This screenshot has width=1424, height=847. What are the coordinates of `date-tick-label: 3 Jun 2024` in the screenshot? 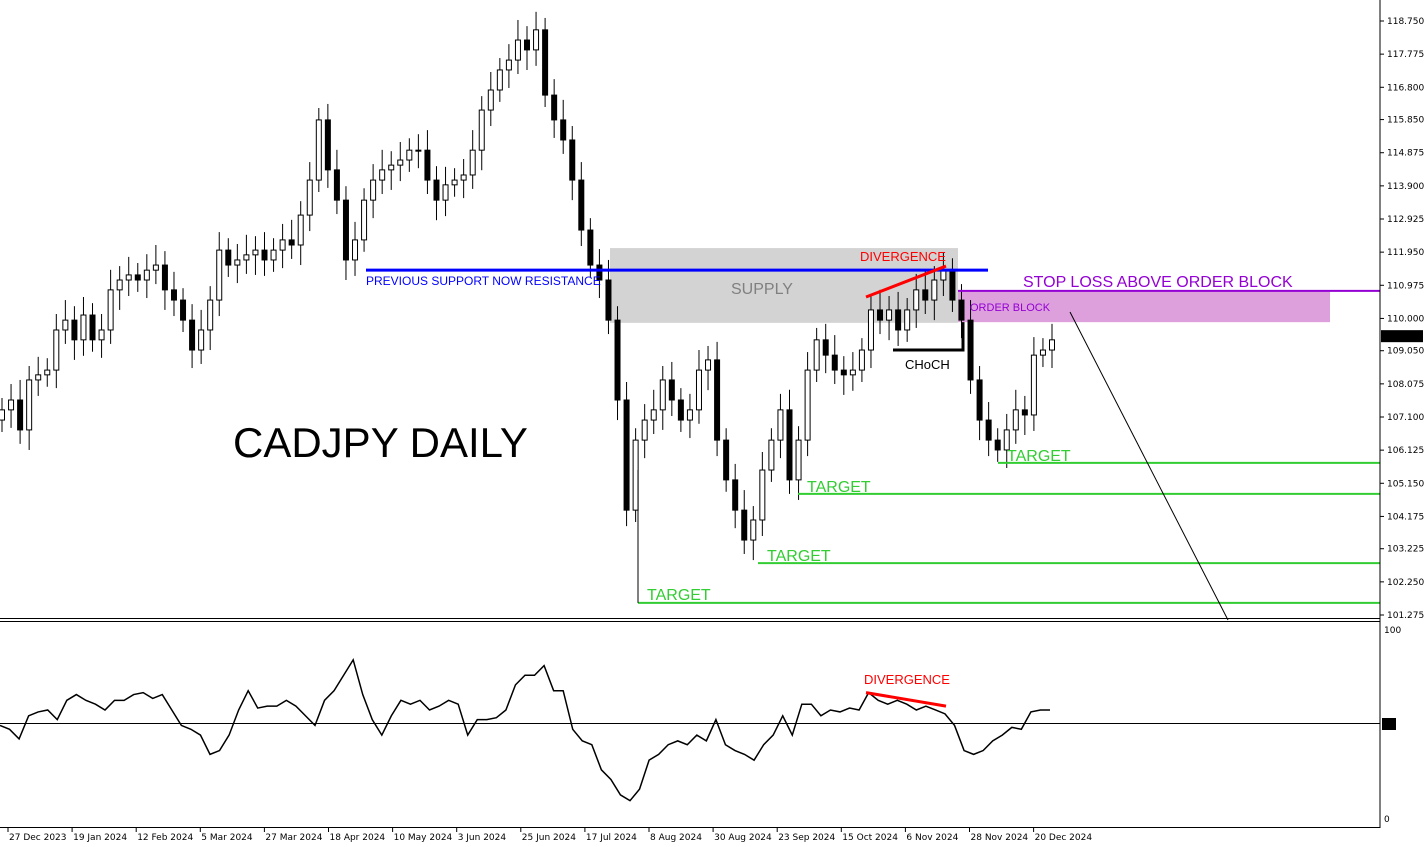 It's located at (482, 838).